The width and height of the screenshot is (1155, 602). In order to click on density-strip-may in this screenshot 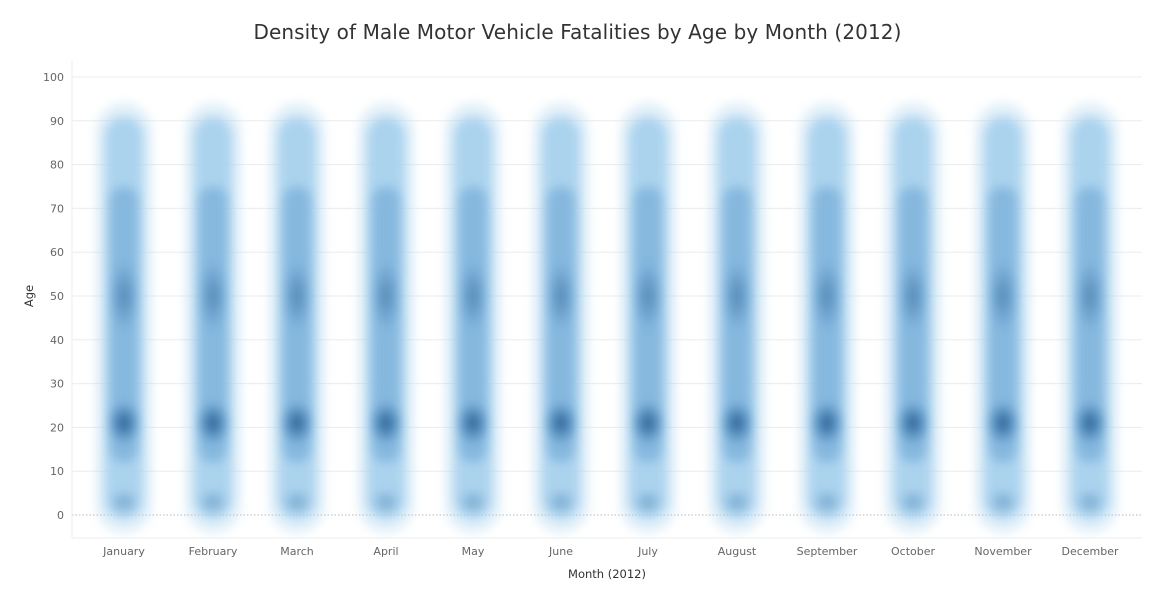, I will do `click(473, 318)`.